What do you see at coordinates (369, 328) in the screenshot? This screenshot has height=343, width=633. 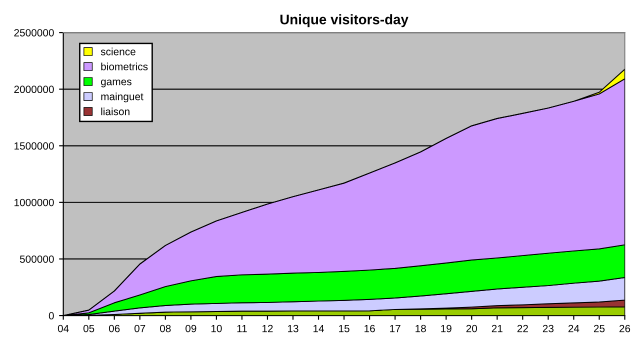 I see `x-tick-label: 16` at bounding box center [369, 328].